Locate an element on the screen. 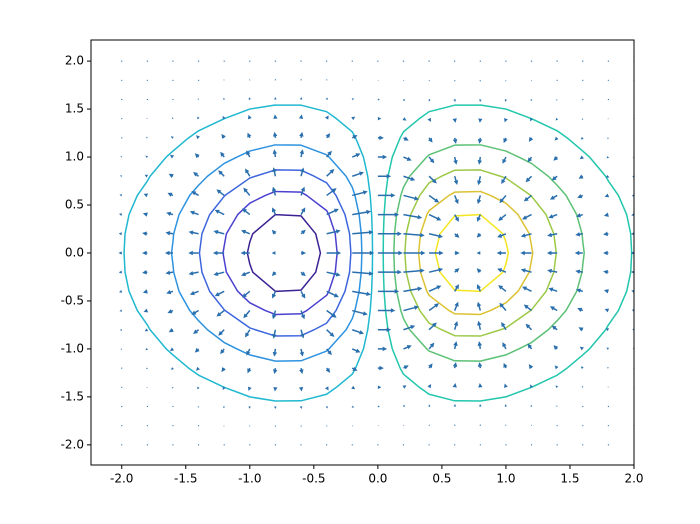 Image resolution: width=700 pixels, height=524 pixels. x-tick-label: 1.5 is located at coordinates (569, 479).